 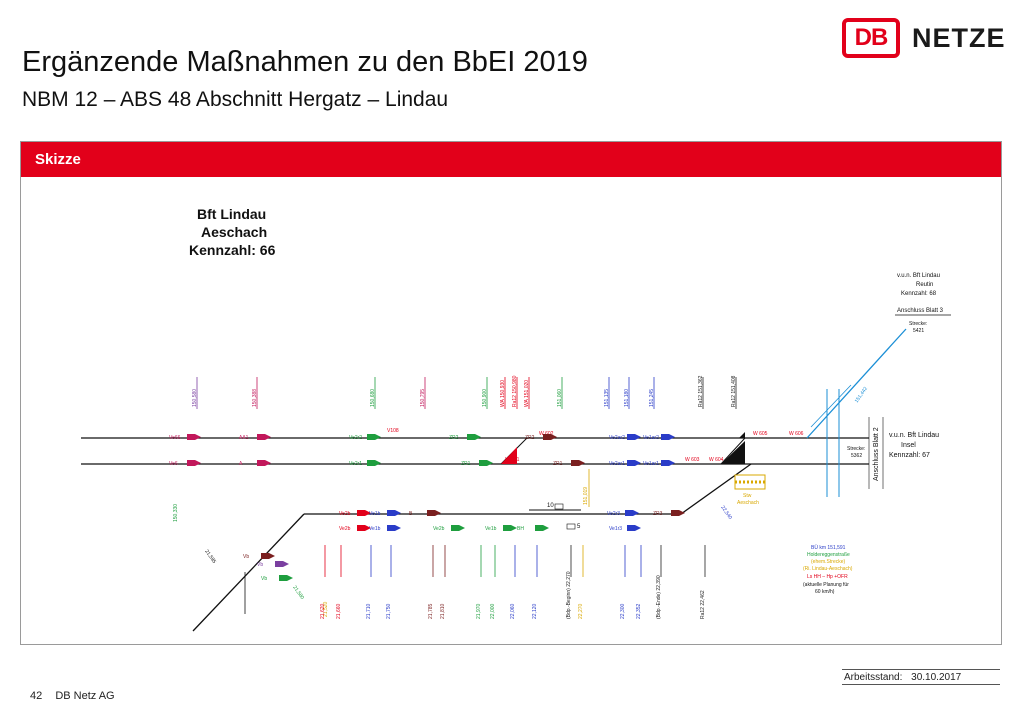 I want to click on signal-label: ZR3, so click(x=658, y=514).